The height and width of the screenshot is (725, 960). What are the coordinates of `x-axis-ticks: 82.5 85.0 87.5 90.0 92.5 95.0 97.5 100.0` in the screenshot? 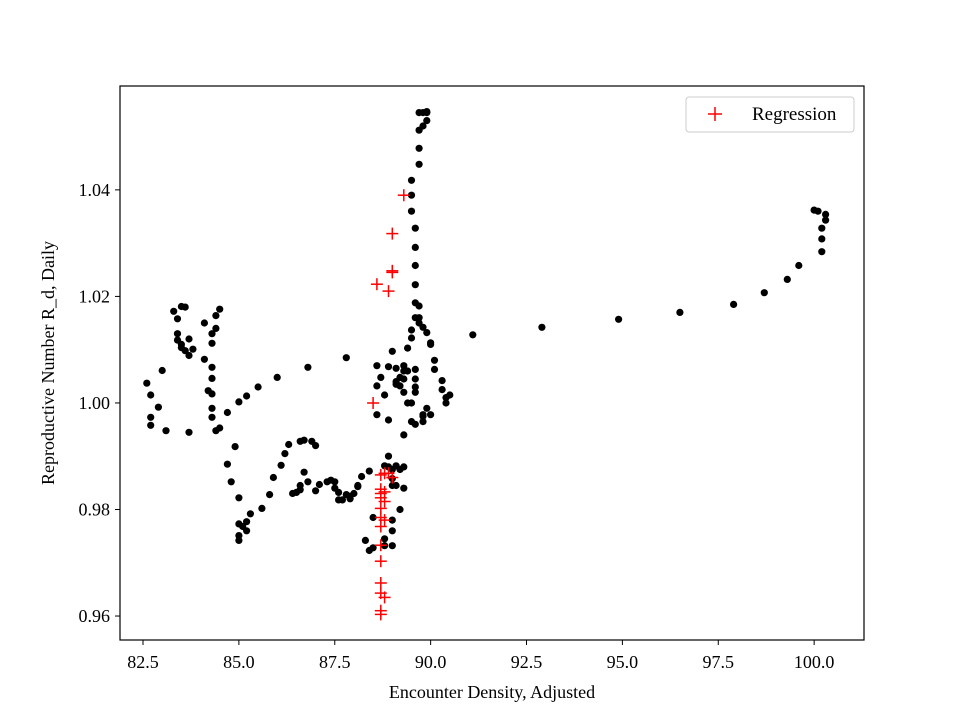 It's located at (480, 656).